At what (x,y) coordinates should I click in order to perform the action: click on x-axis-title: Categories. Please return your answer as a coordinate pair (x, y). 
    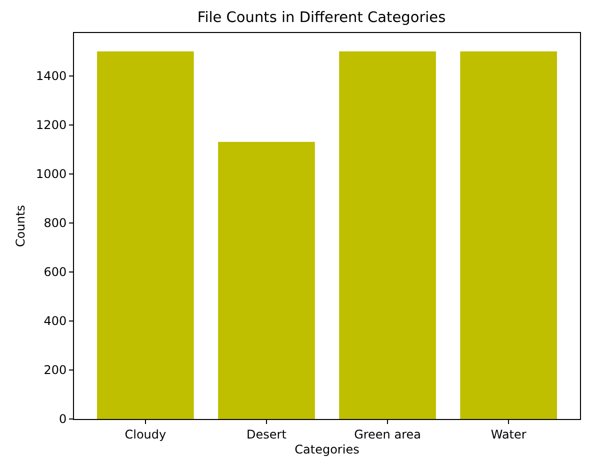
    Looking at the image, I should click on (327, 449).